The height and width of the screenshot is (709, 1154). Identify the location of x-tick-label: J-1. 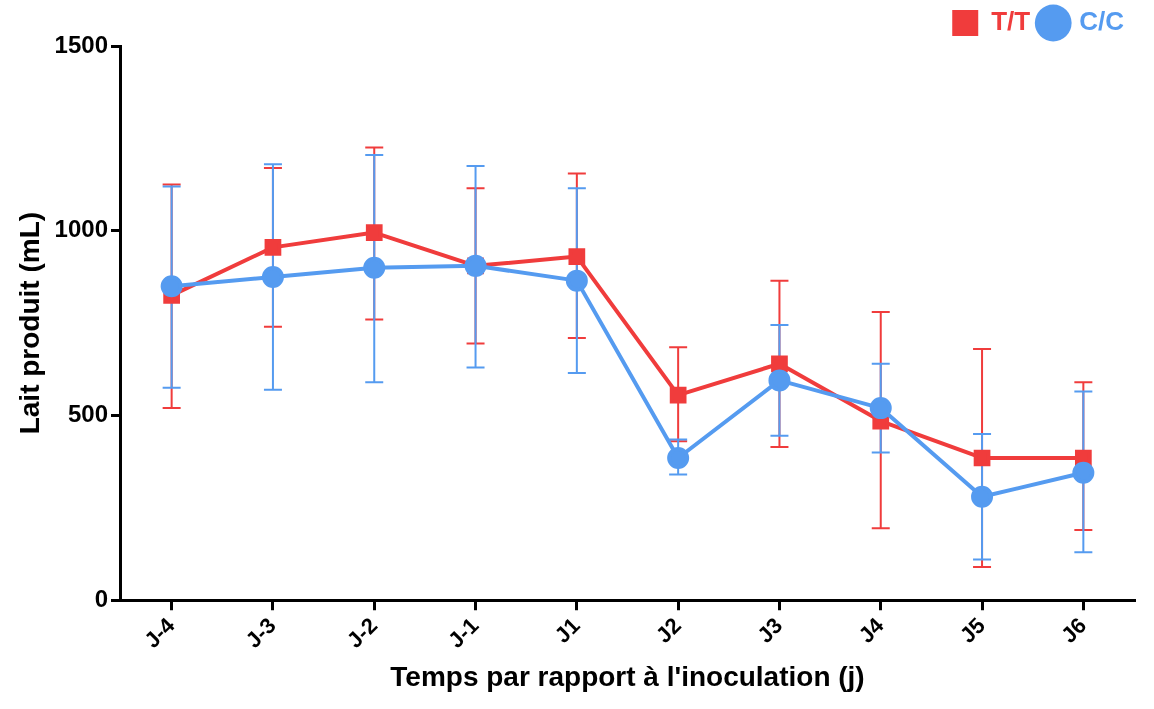
(463, 632).